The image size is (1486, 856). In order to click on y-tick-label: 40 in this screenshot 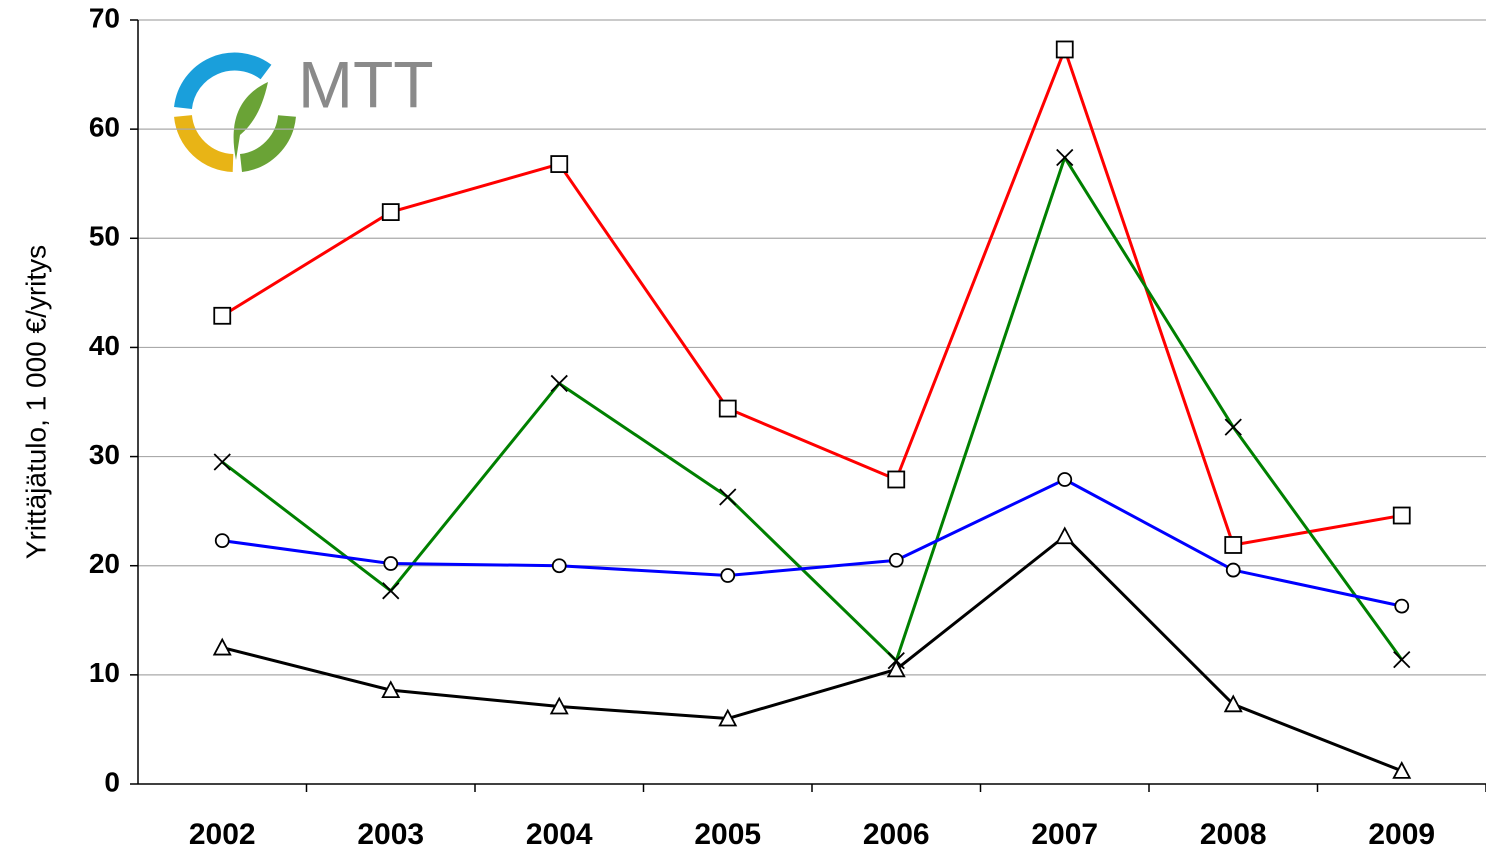, I will do `click(104, 345)`.